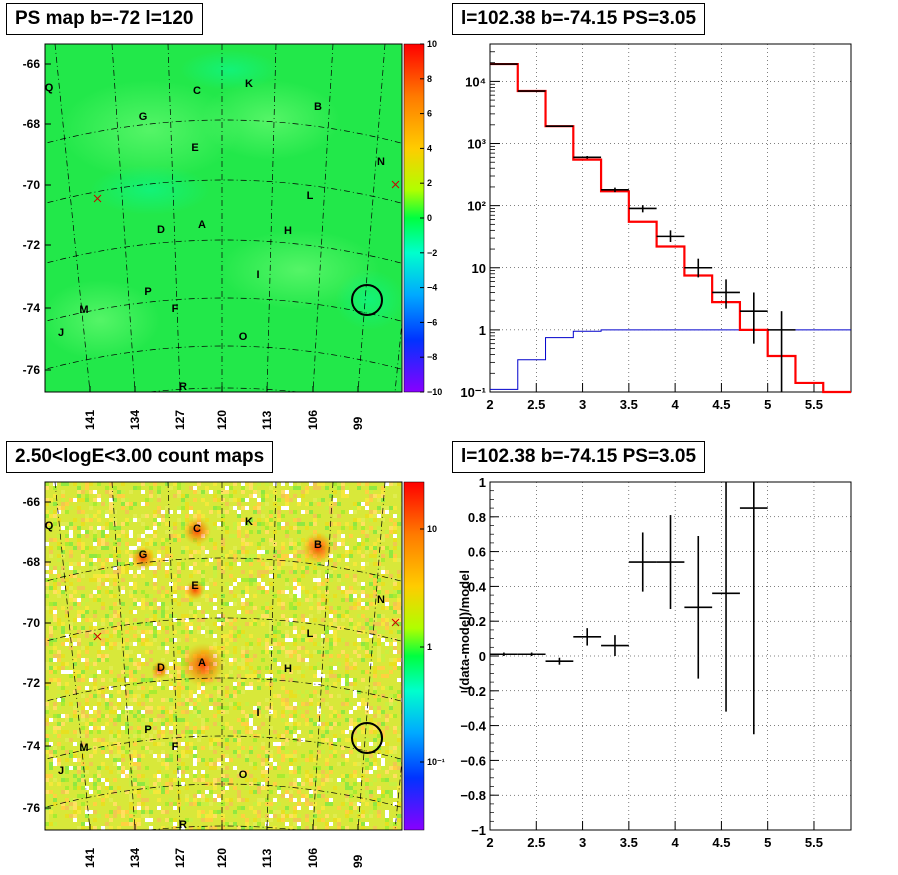 The image size is (898, 875). I want to click on source-label: C, so click(197, 529).